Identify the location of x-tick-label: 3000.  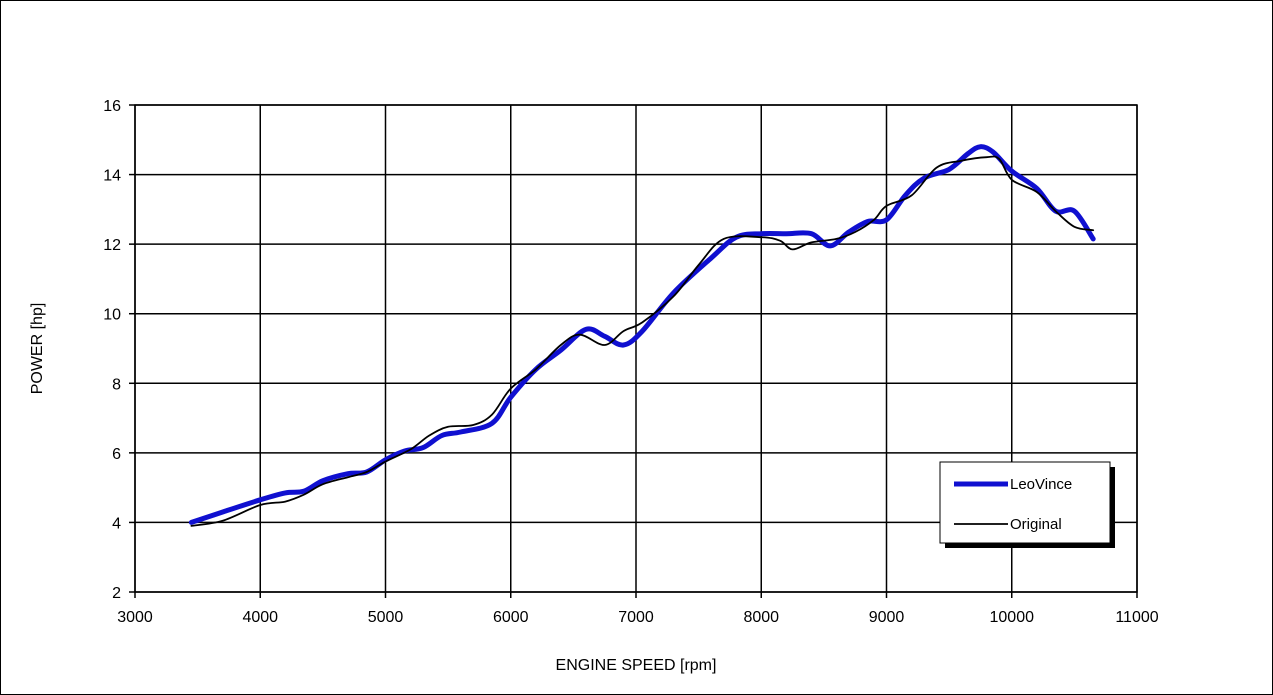
(135, 617).